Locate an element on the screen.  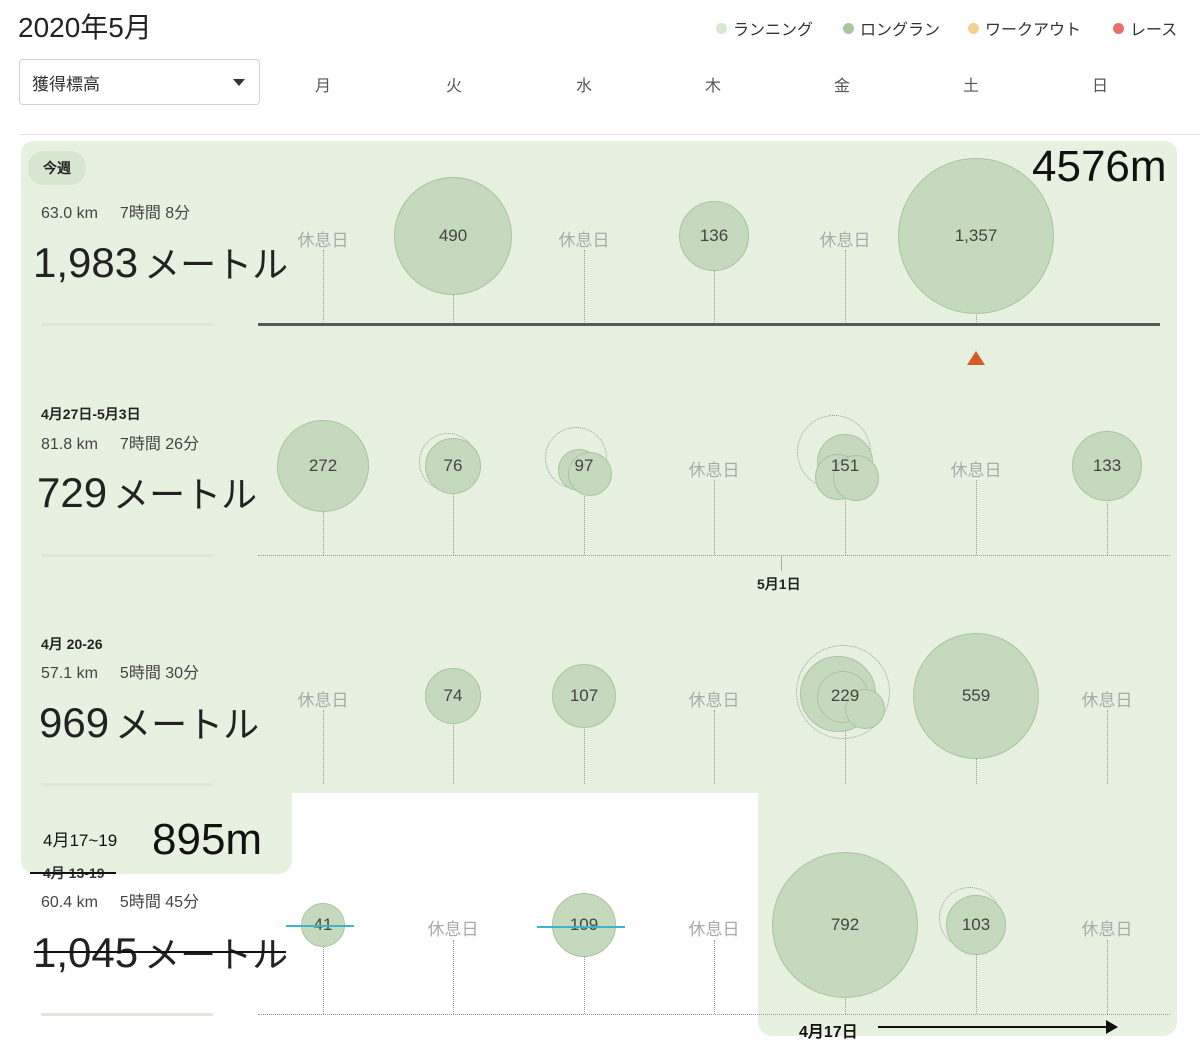
legend-label: ワークアウト is located at coordinates (1033, 30).